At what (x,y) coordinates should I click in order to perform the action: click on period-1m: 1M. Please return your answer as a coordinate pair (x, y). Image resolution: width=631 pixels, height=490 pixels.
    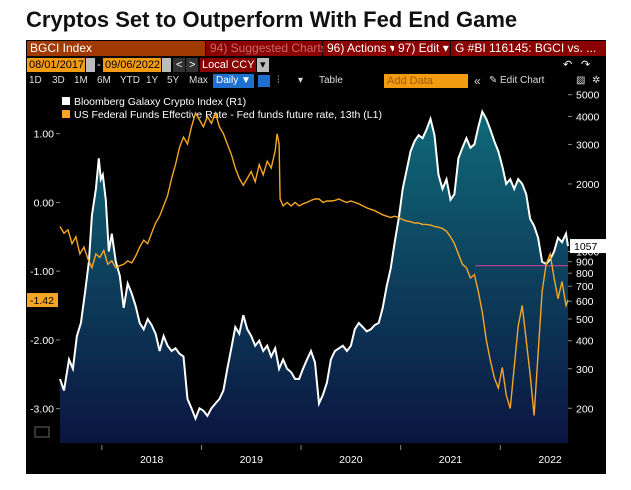
    Looking at the image, I should click on (81, 80).